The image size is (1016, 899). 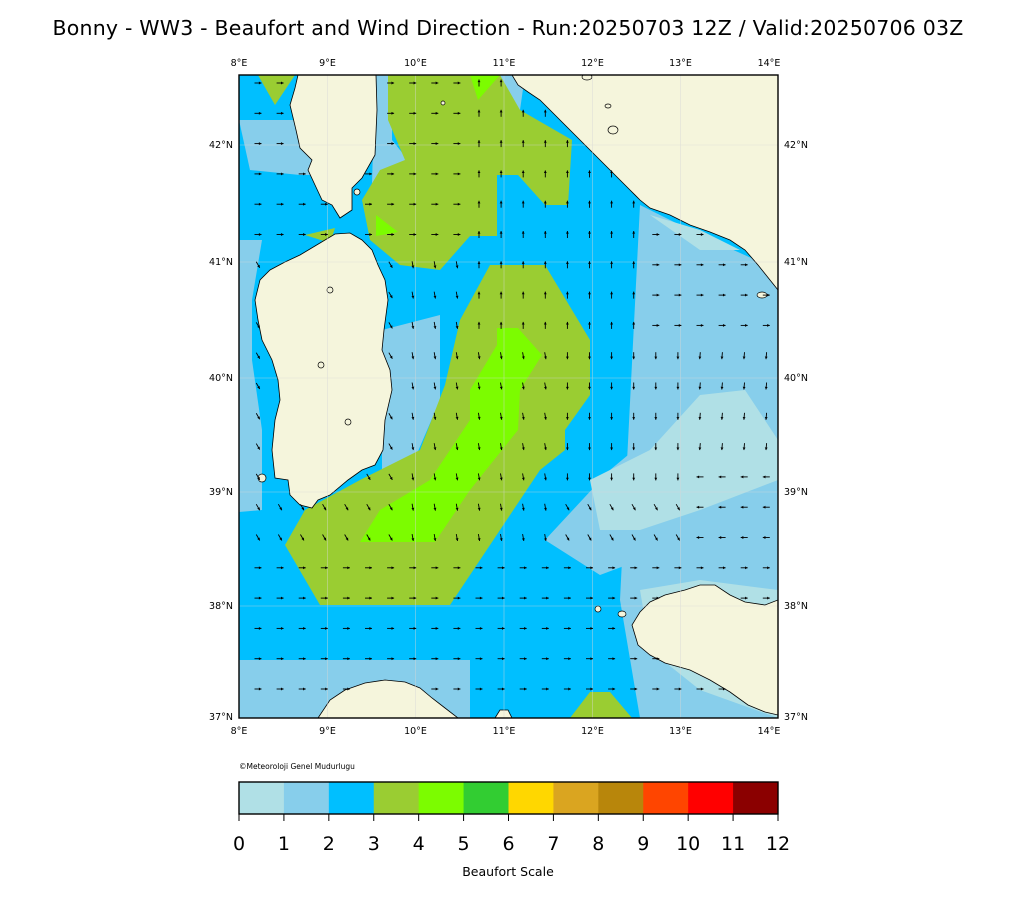 I want to click on colorbar-label: Beaufort Scale, so click(x=508, y=871).